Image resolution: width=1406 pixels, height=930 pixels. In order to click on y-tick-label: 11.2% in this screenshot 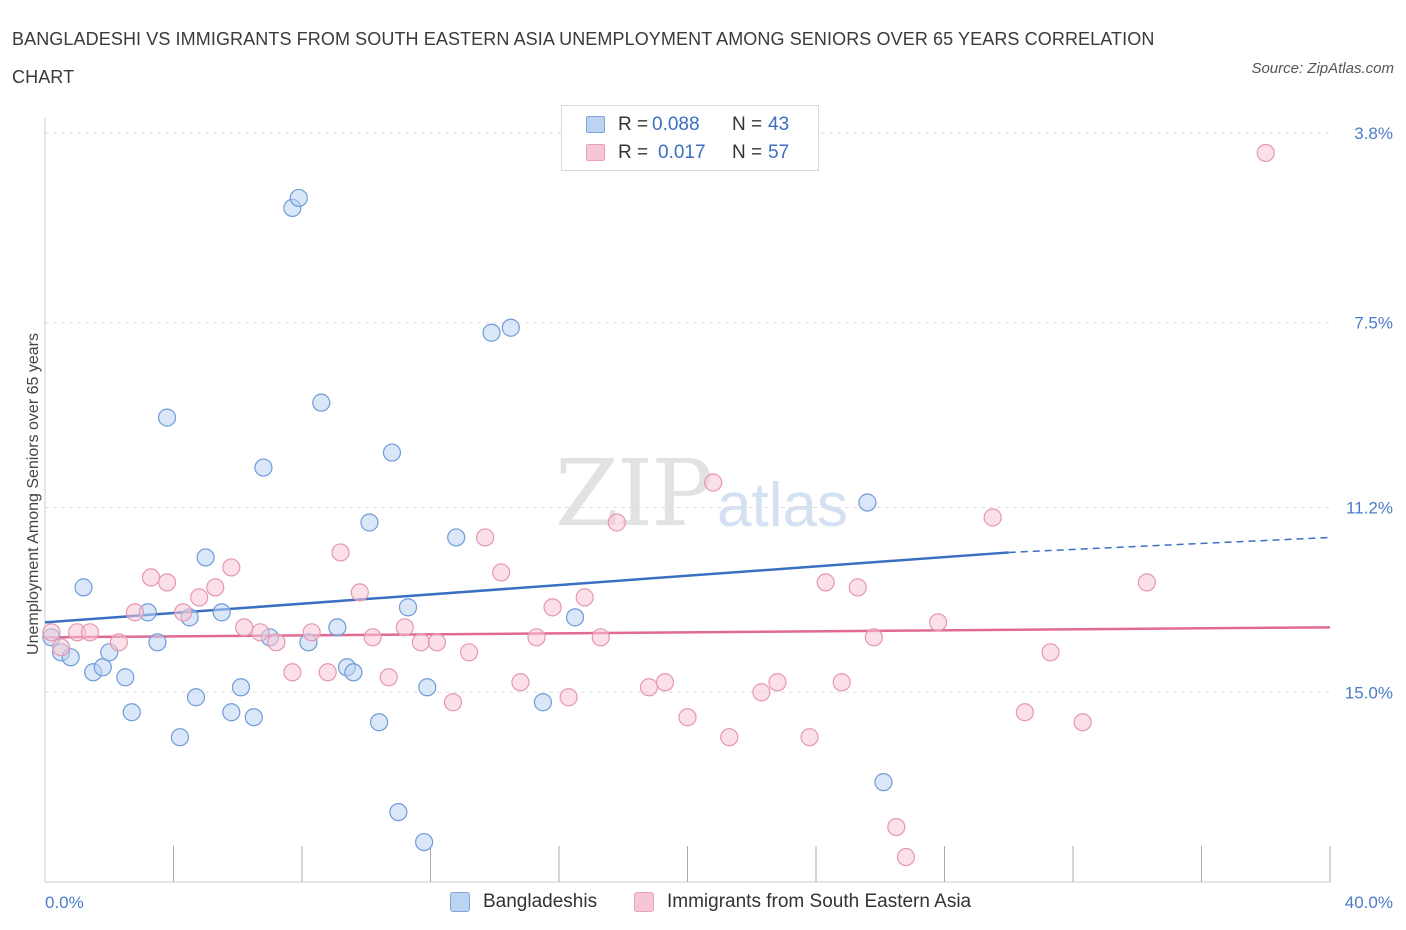, I will do `click(1369, 508)`.